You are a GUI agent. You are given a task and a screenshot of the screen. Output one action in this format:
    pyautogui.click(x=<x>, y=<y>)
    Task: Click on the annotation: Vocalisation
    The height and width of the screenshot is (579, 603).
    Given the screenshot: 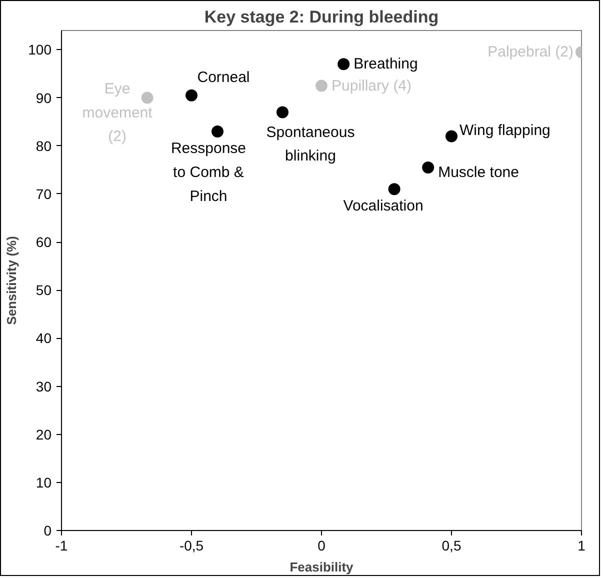 What is the action you would take?
    pyautogui.click(x=383, y=206)
    